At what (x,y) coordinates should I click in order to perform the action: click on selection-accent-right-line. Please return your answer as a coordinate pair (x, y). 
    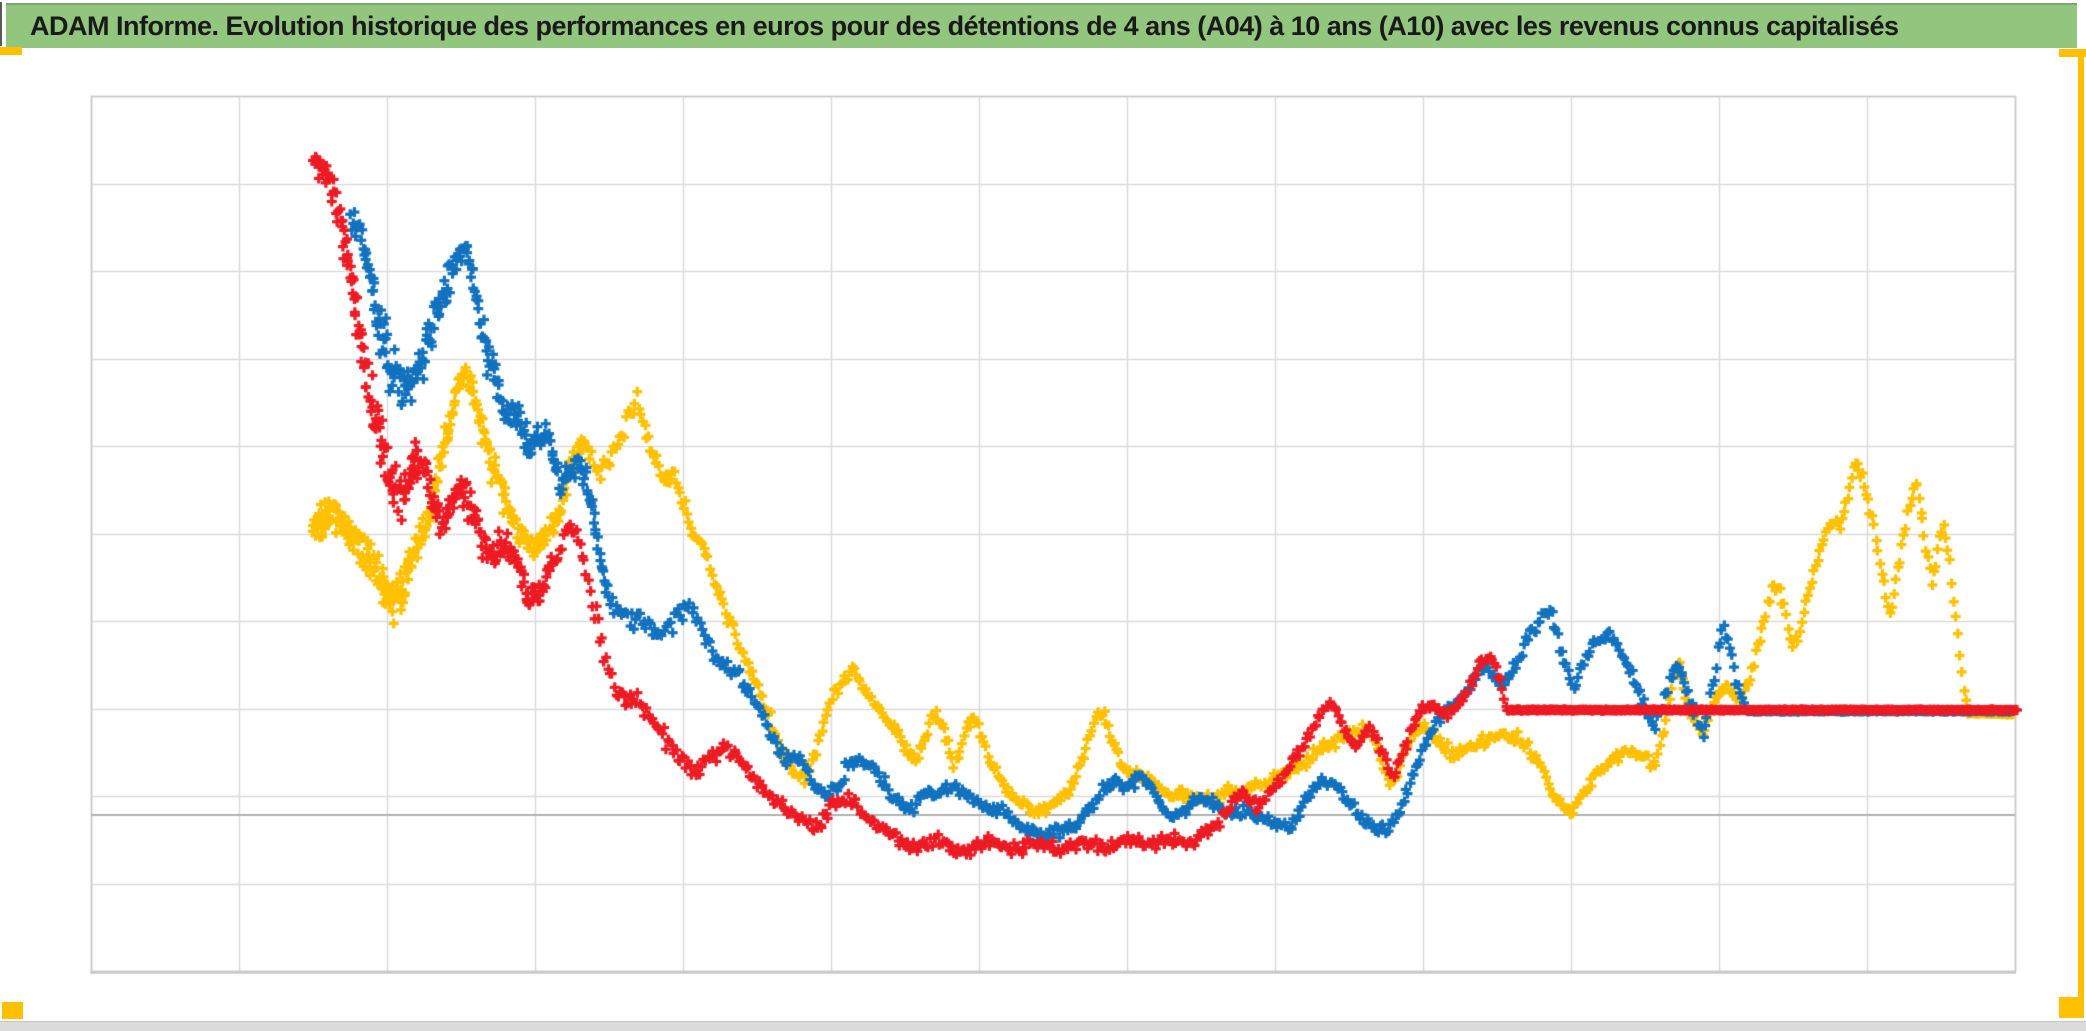
    Looking at the image, I should click on (2081, 532).